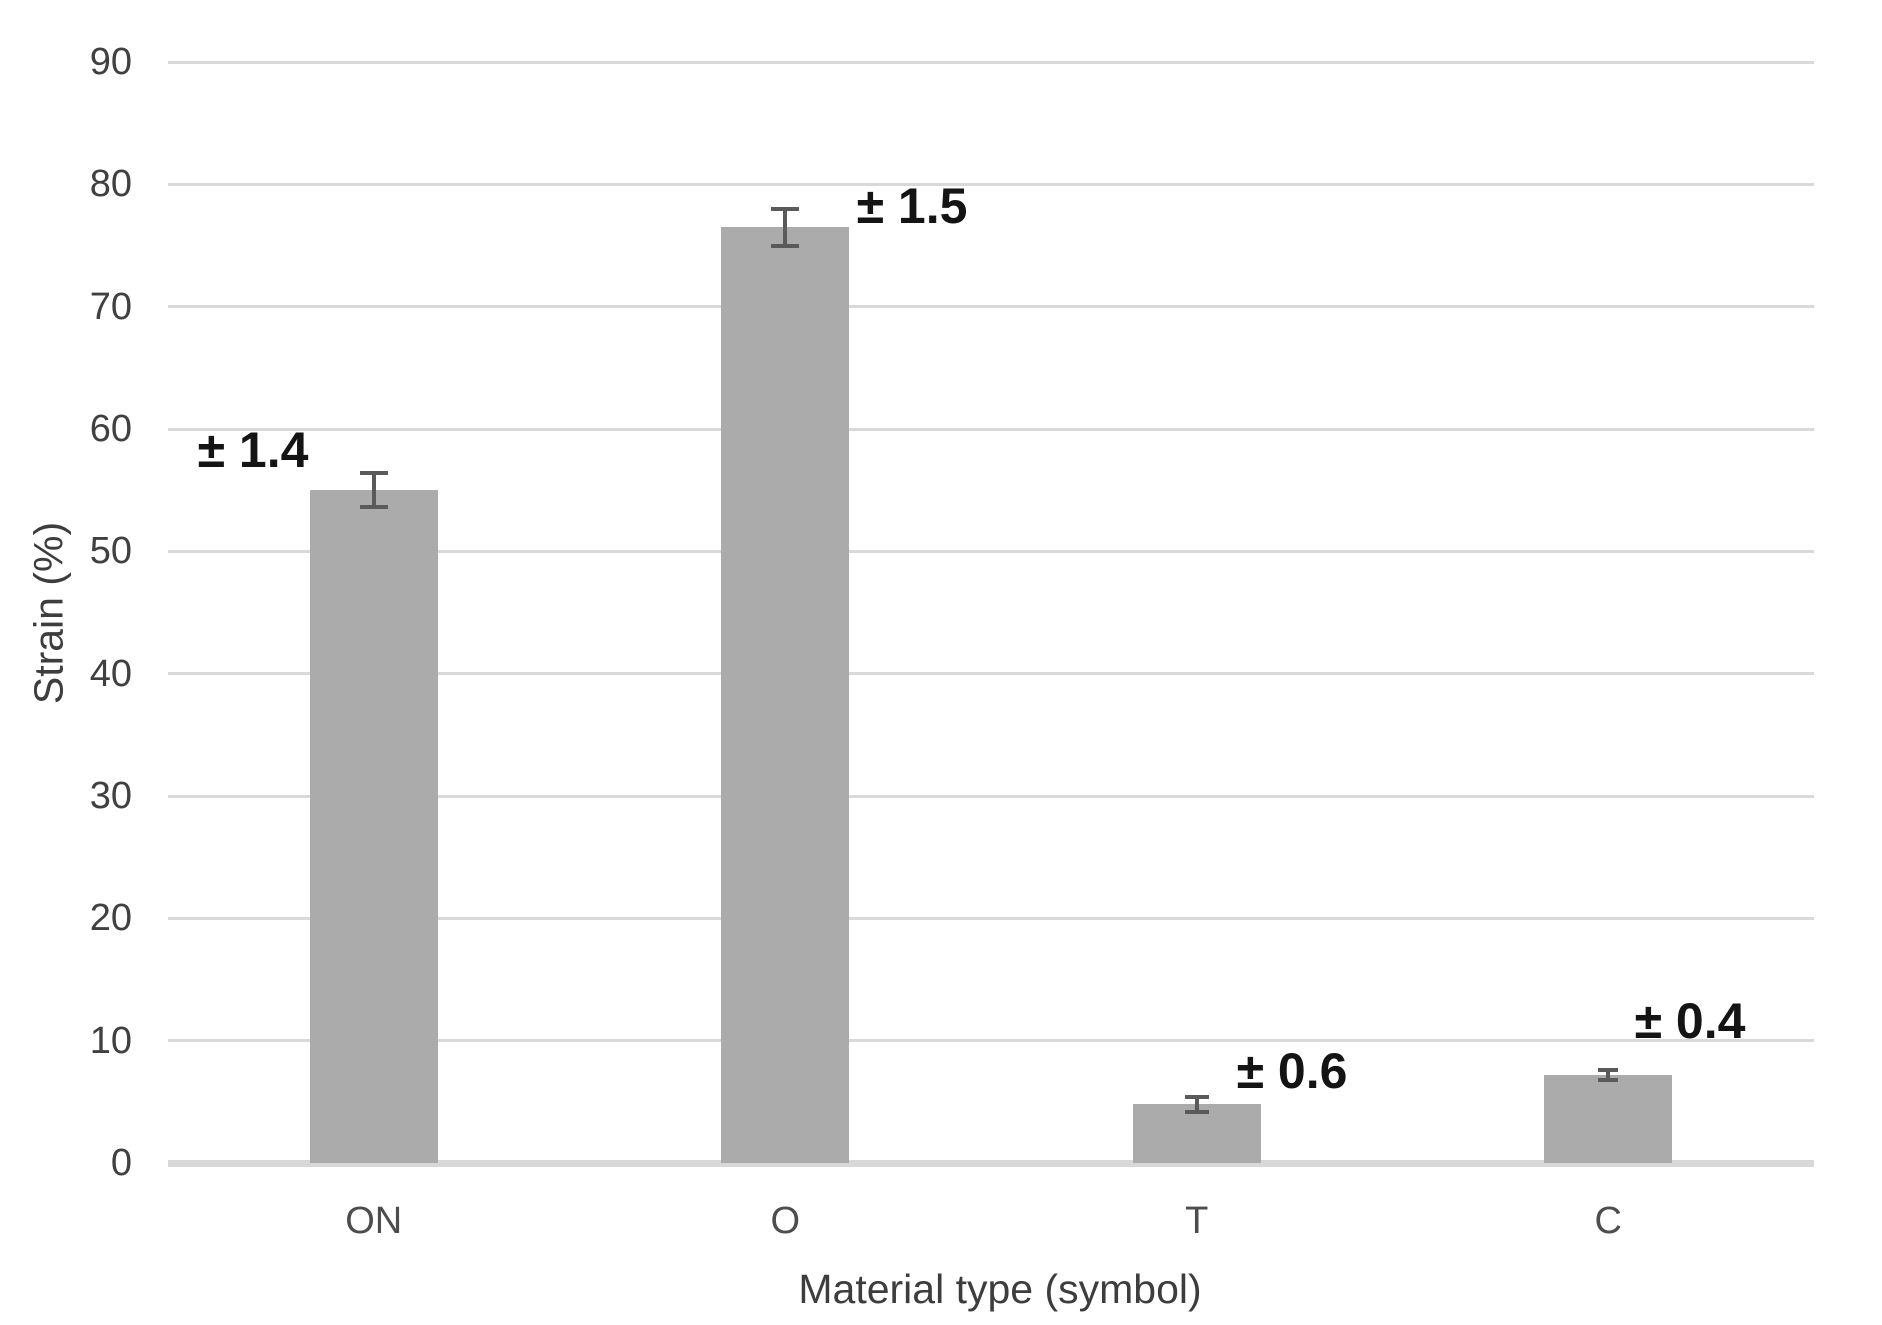  I want to click on y-axis-tick-label: 20, so click(110, 918).